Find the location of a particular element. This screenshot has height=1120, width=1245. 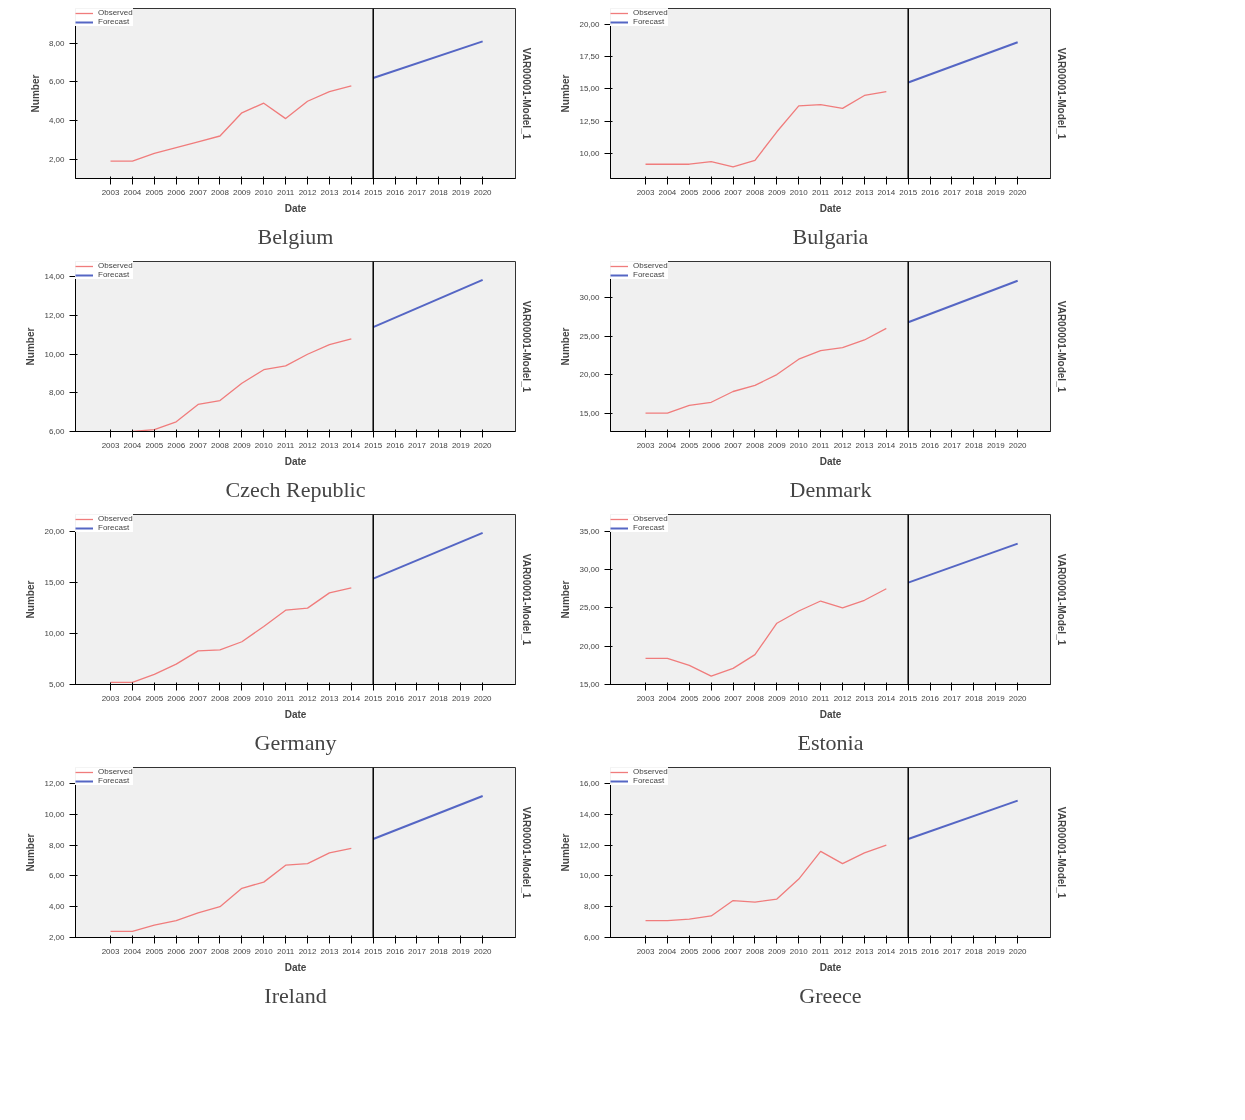

text: Ireland is located at coordinates (295, 995).